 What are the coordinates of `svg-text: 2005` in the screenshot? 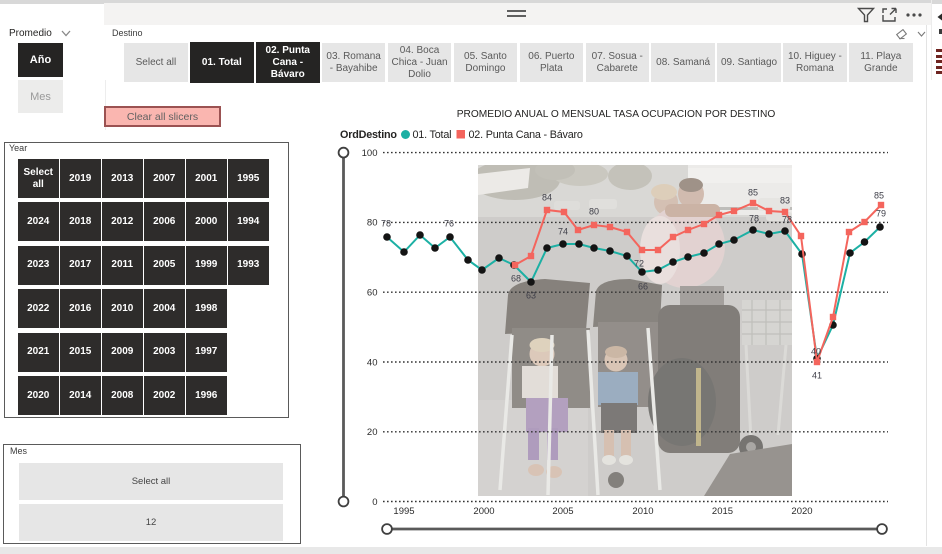 It's located at (562, 511).